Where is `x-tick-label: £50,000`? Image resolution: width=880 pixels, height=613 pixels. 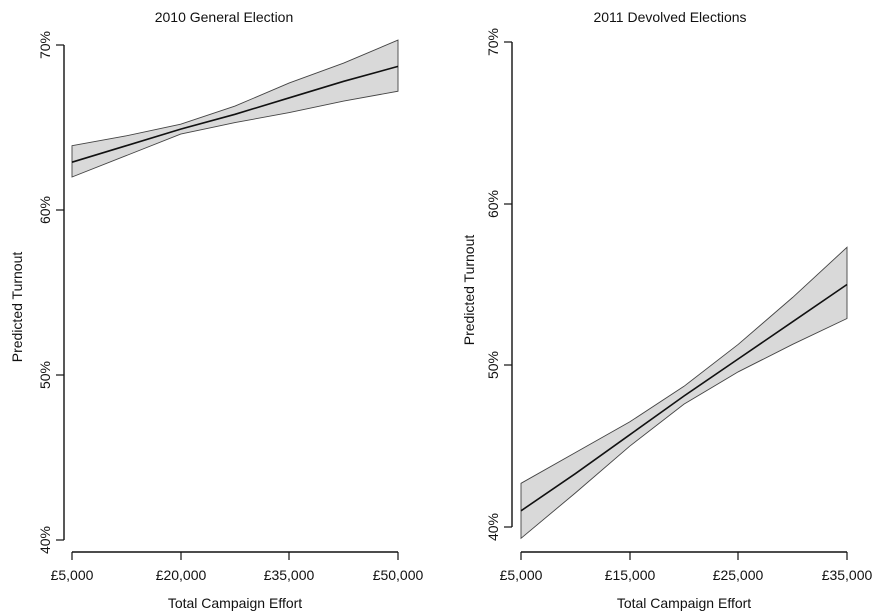
x-tick-label: £50,000 is located at coordinates (398, 575).